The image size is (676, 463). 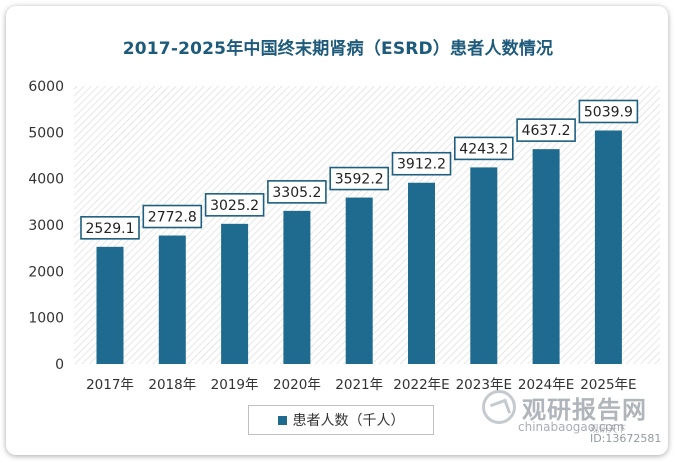 I want to click on data-label-text: 2772.8, so click(x=172, y=218).